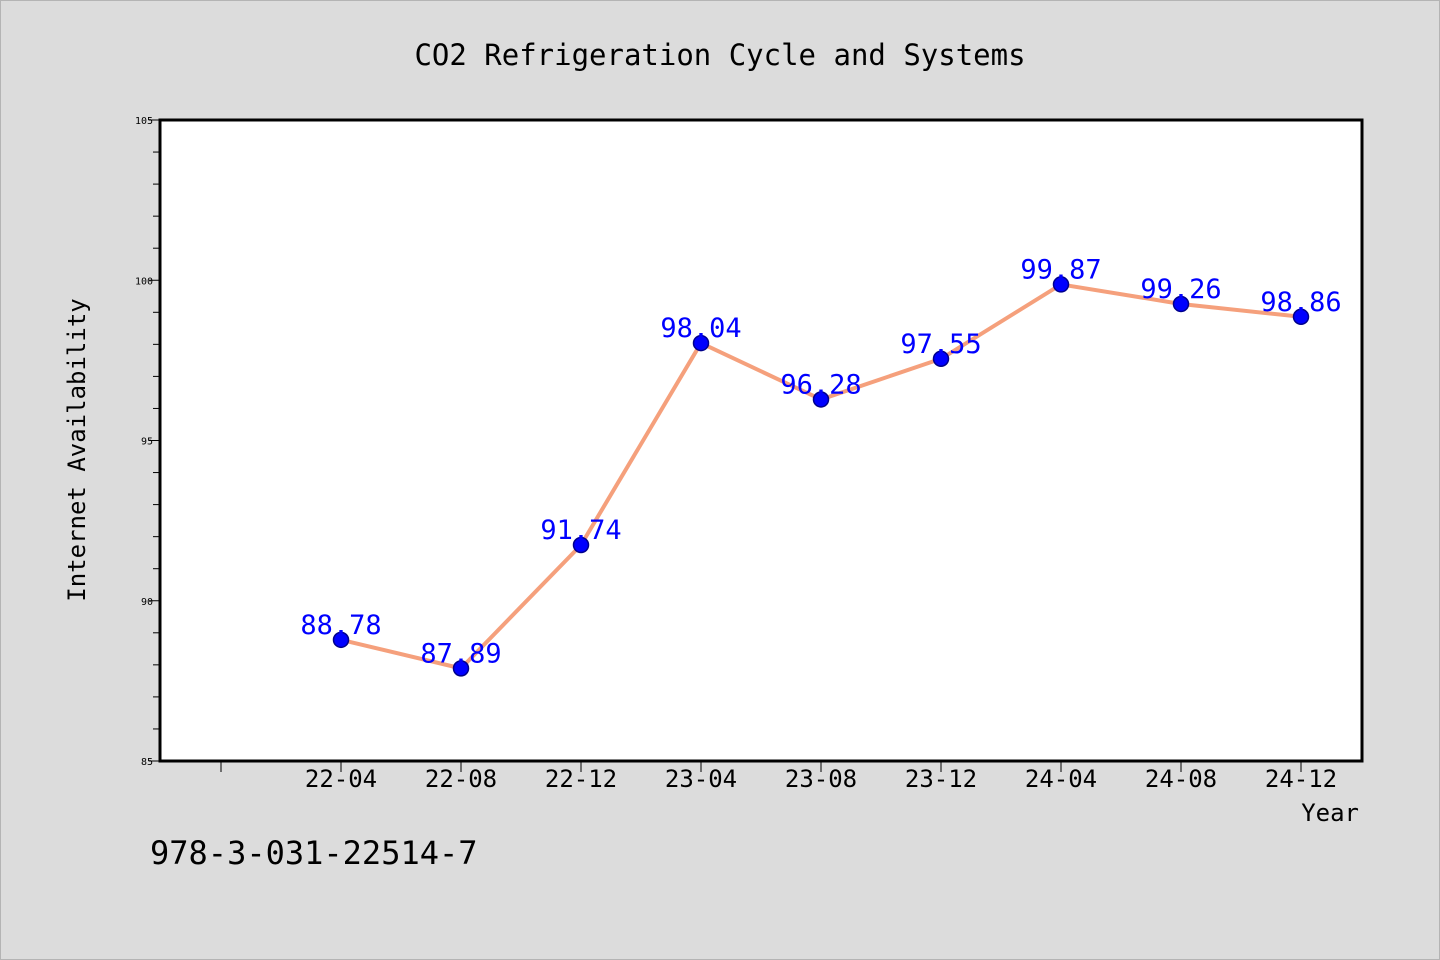 The width and height of the screenshot is (1440, 960). I want to click on x-tick-label: 24-08, so click(1181, 779).